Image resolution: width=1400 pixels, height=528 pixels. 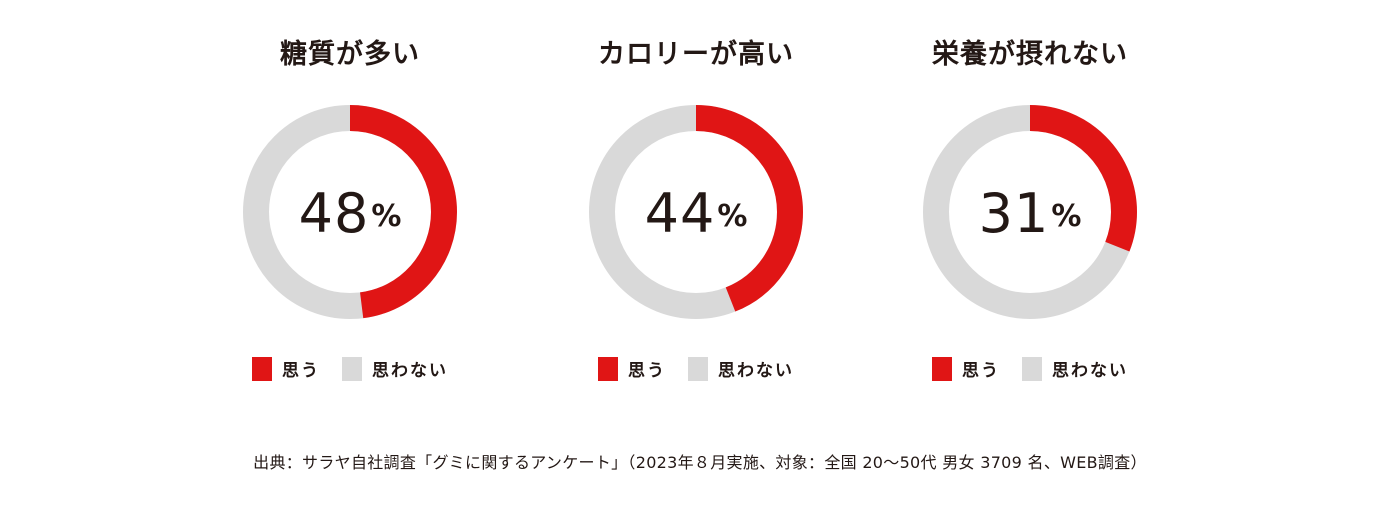 What do you see at coordinates (1030, 54) in the screenshot?
I see `chart-title: 栄養が摂れない` at bounding box center [1030, 54].